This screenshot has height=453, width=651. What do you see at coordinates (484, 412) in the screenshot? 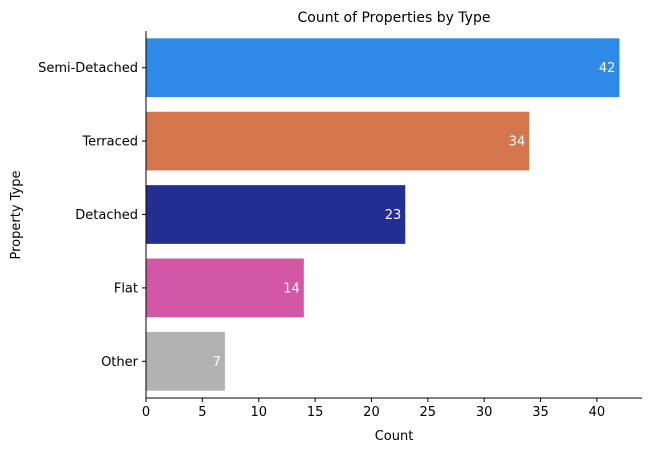
I see `x-tick-label-30: 30` at bounding box center [484, 412].